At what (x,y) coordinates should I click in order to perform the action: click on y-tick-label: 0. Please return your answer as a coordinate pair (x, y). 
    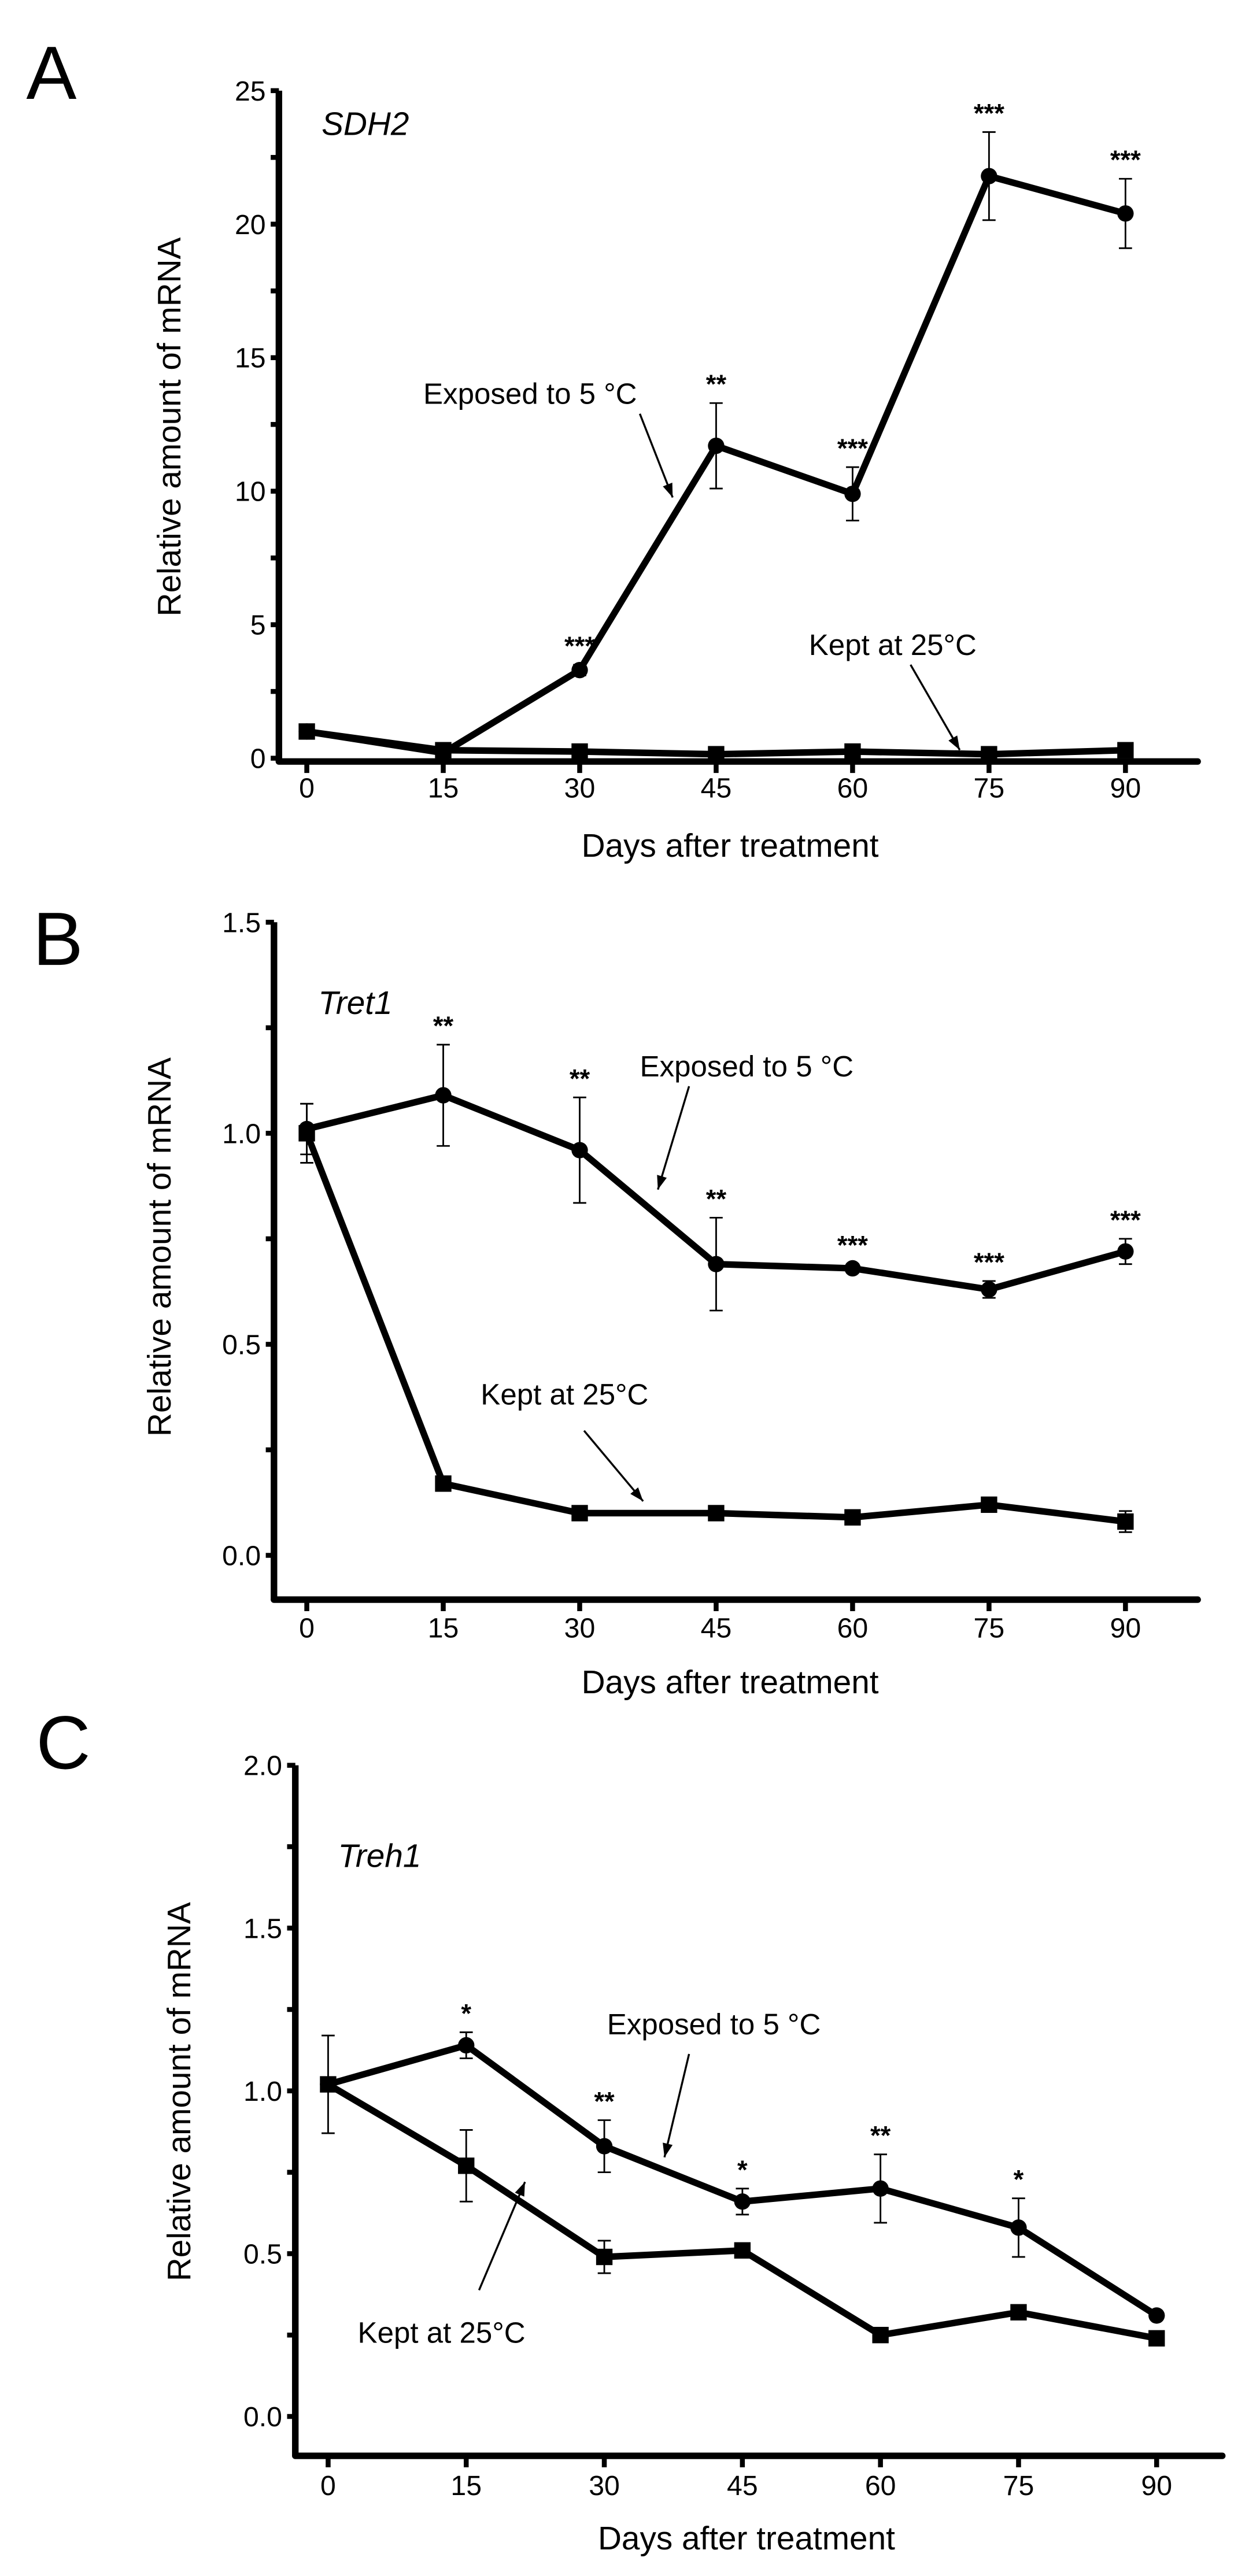
    Looking at the image, I should click on (258, 759).